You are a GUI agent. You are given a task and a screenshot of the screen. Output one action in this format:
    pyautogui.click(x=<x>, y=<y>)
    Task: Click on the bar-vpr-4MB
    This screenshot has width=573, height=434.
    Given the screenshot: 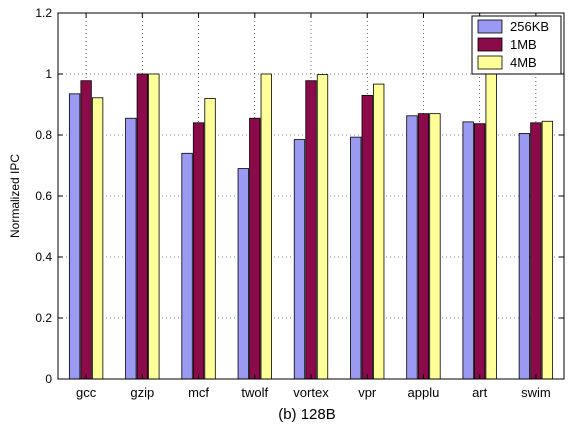 What is the action you would take?
    pyautogui.click(x=379, y=231)
    